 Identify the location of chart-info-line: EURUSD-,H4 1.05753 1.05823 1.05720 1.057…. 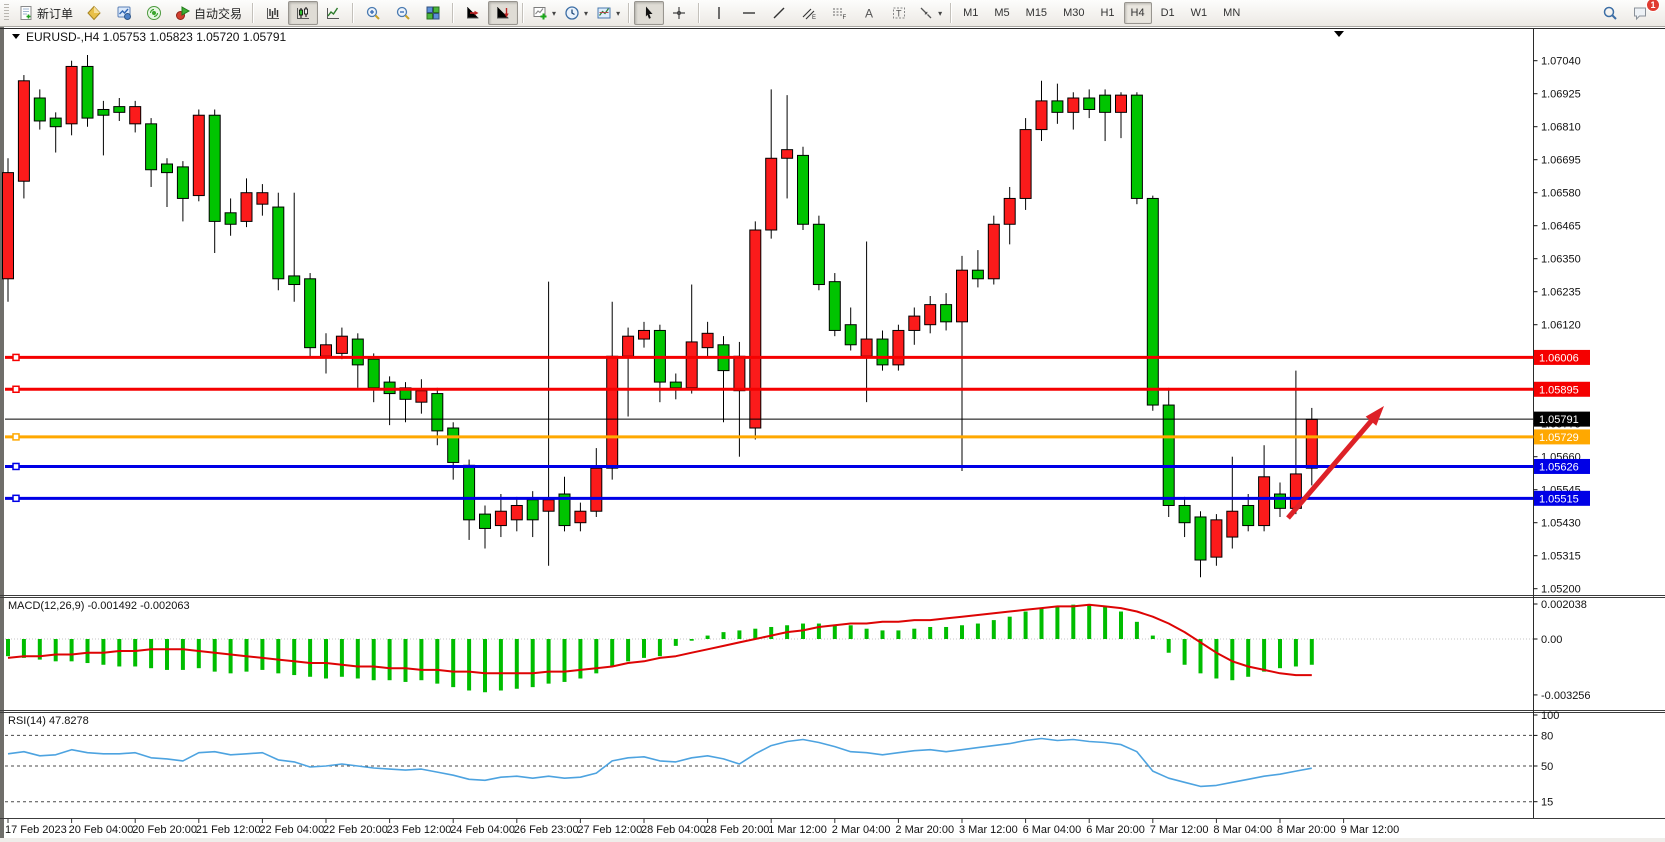
(156, 37).